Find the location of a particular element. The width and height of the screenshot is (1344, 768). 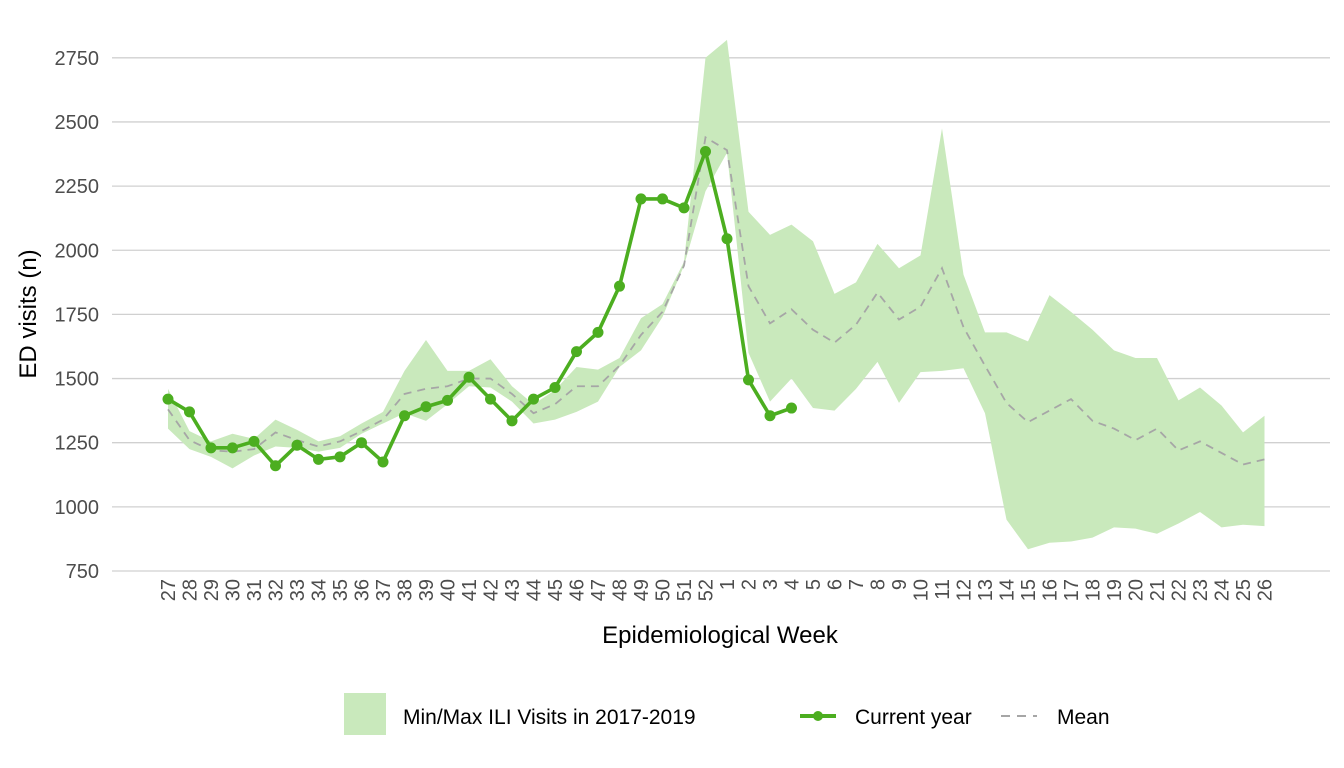

x-tick-label: 28 is located at coordinates (191, 590).